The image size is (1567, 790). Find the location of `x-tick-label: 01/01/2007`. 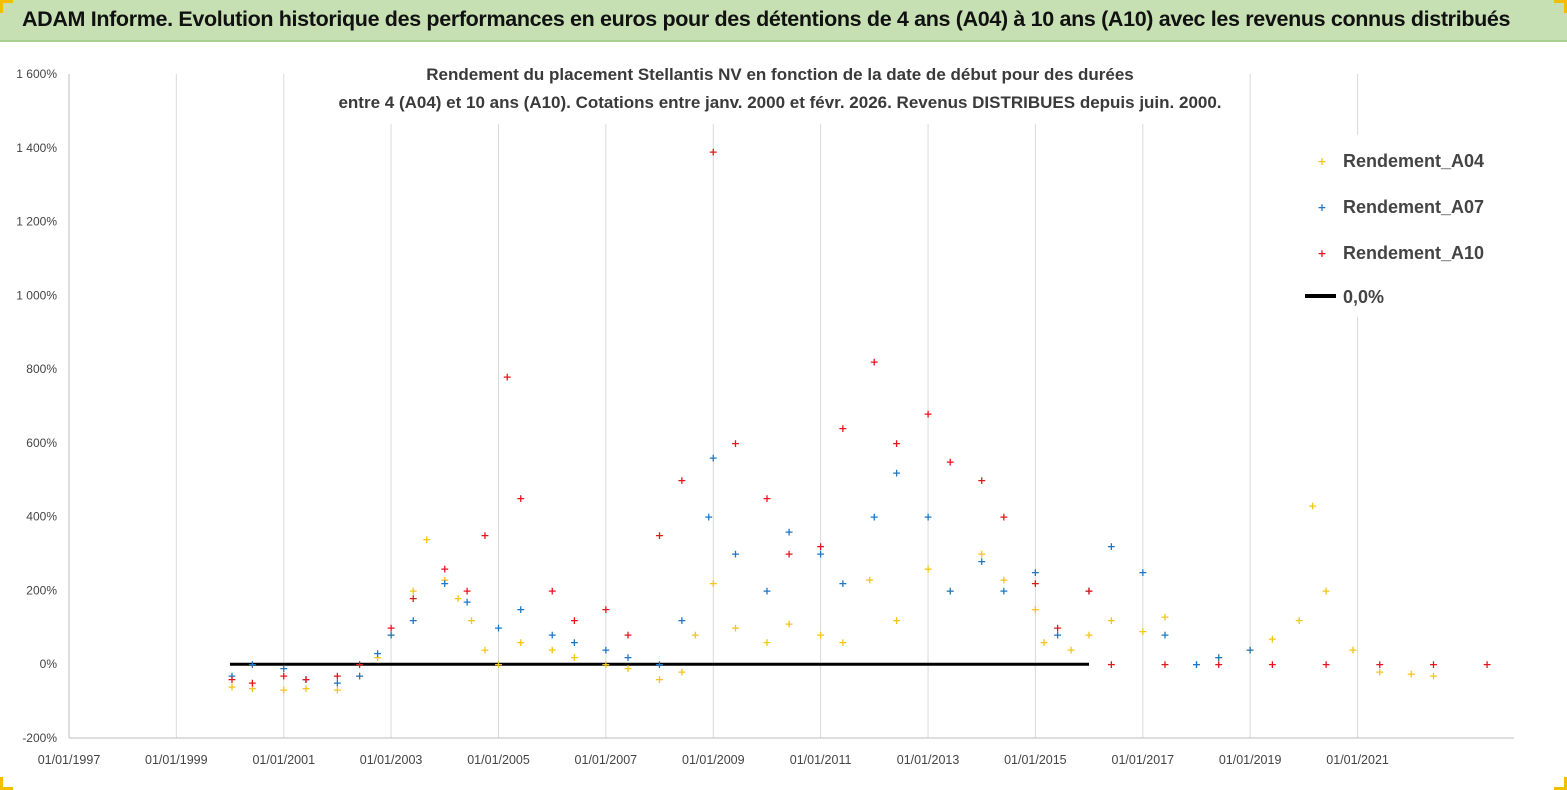

x-tick-label: 01/01/2007 is located at coordinates (606, 760).